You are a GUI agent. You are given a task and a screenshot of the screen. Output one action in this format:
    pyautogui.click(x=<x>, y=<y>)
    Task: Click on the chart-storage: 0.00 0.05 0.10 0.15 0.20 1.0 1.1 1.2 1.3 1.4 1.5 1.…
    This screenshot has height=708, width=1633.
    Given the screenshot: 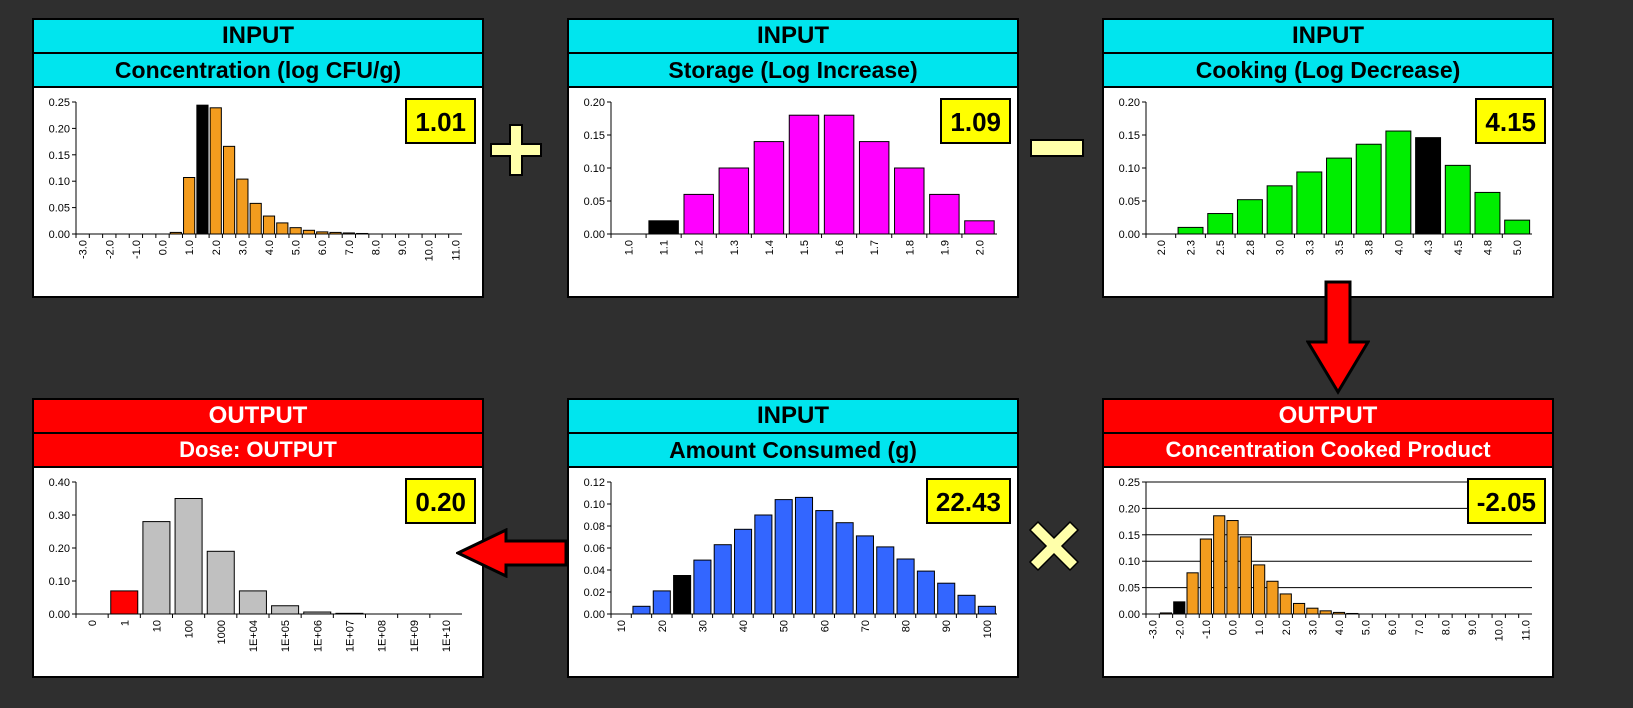 What is the action you would take?
    pyautogui.click(x=793, y=192)
    